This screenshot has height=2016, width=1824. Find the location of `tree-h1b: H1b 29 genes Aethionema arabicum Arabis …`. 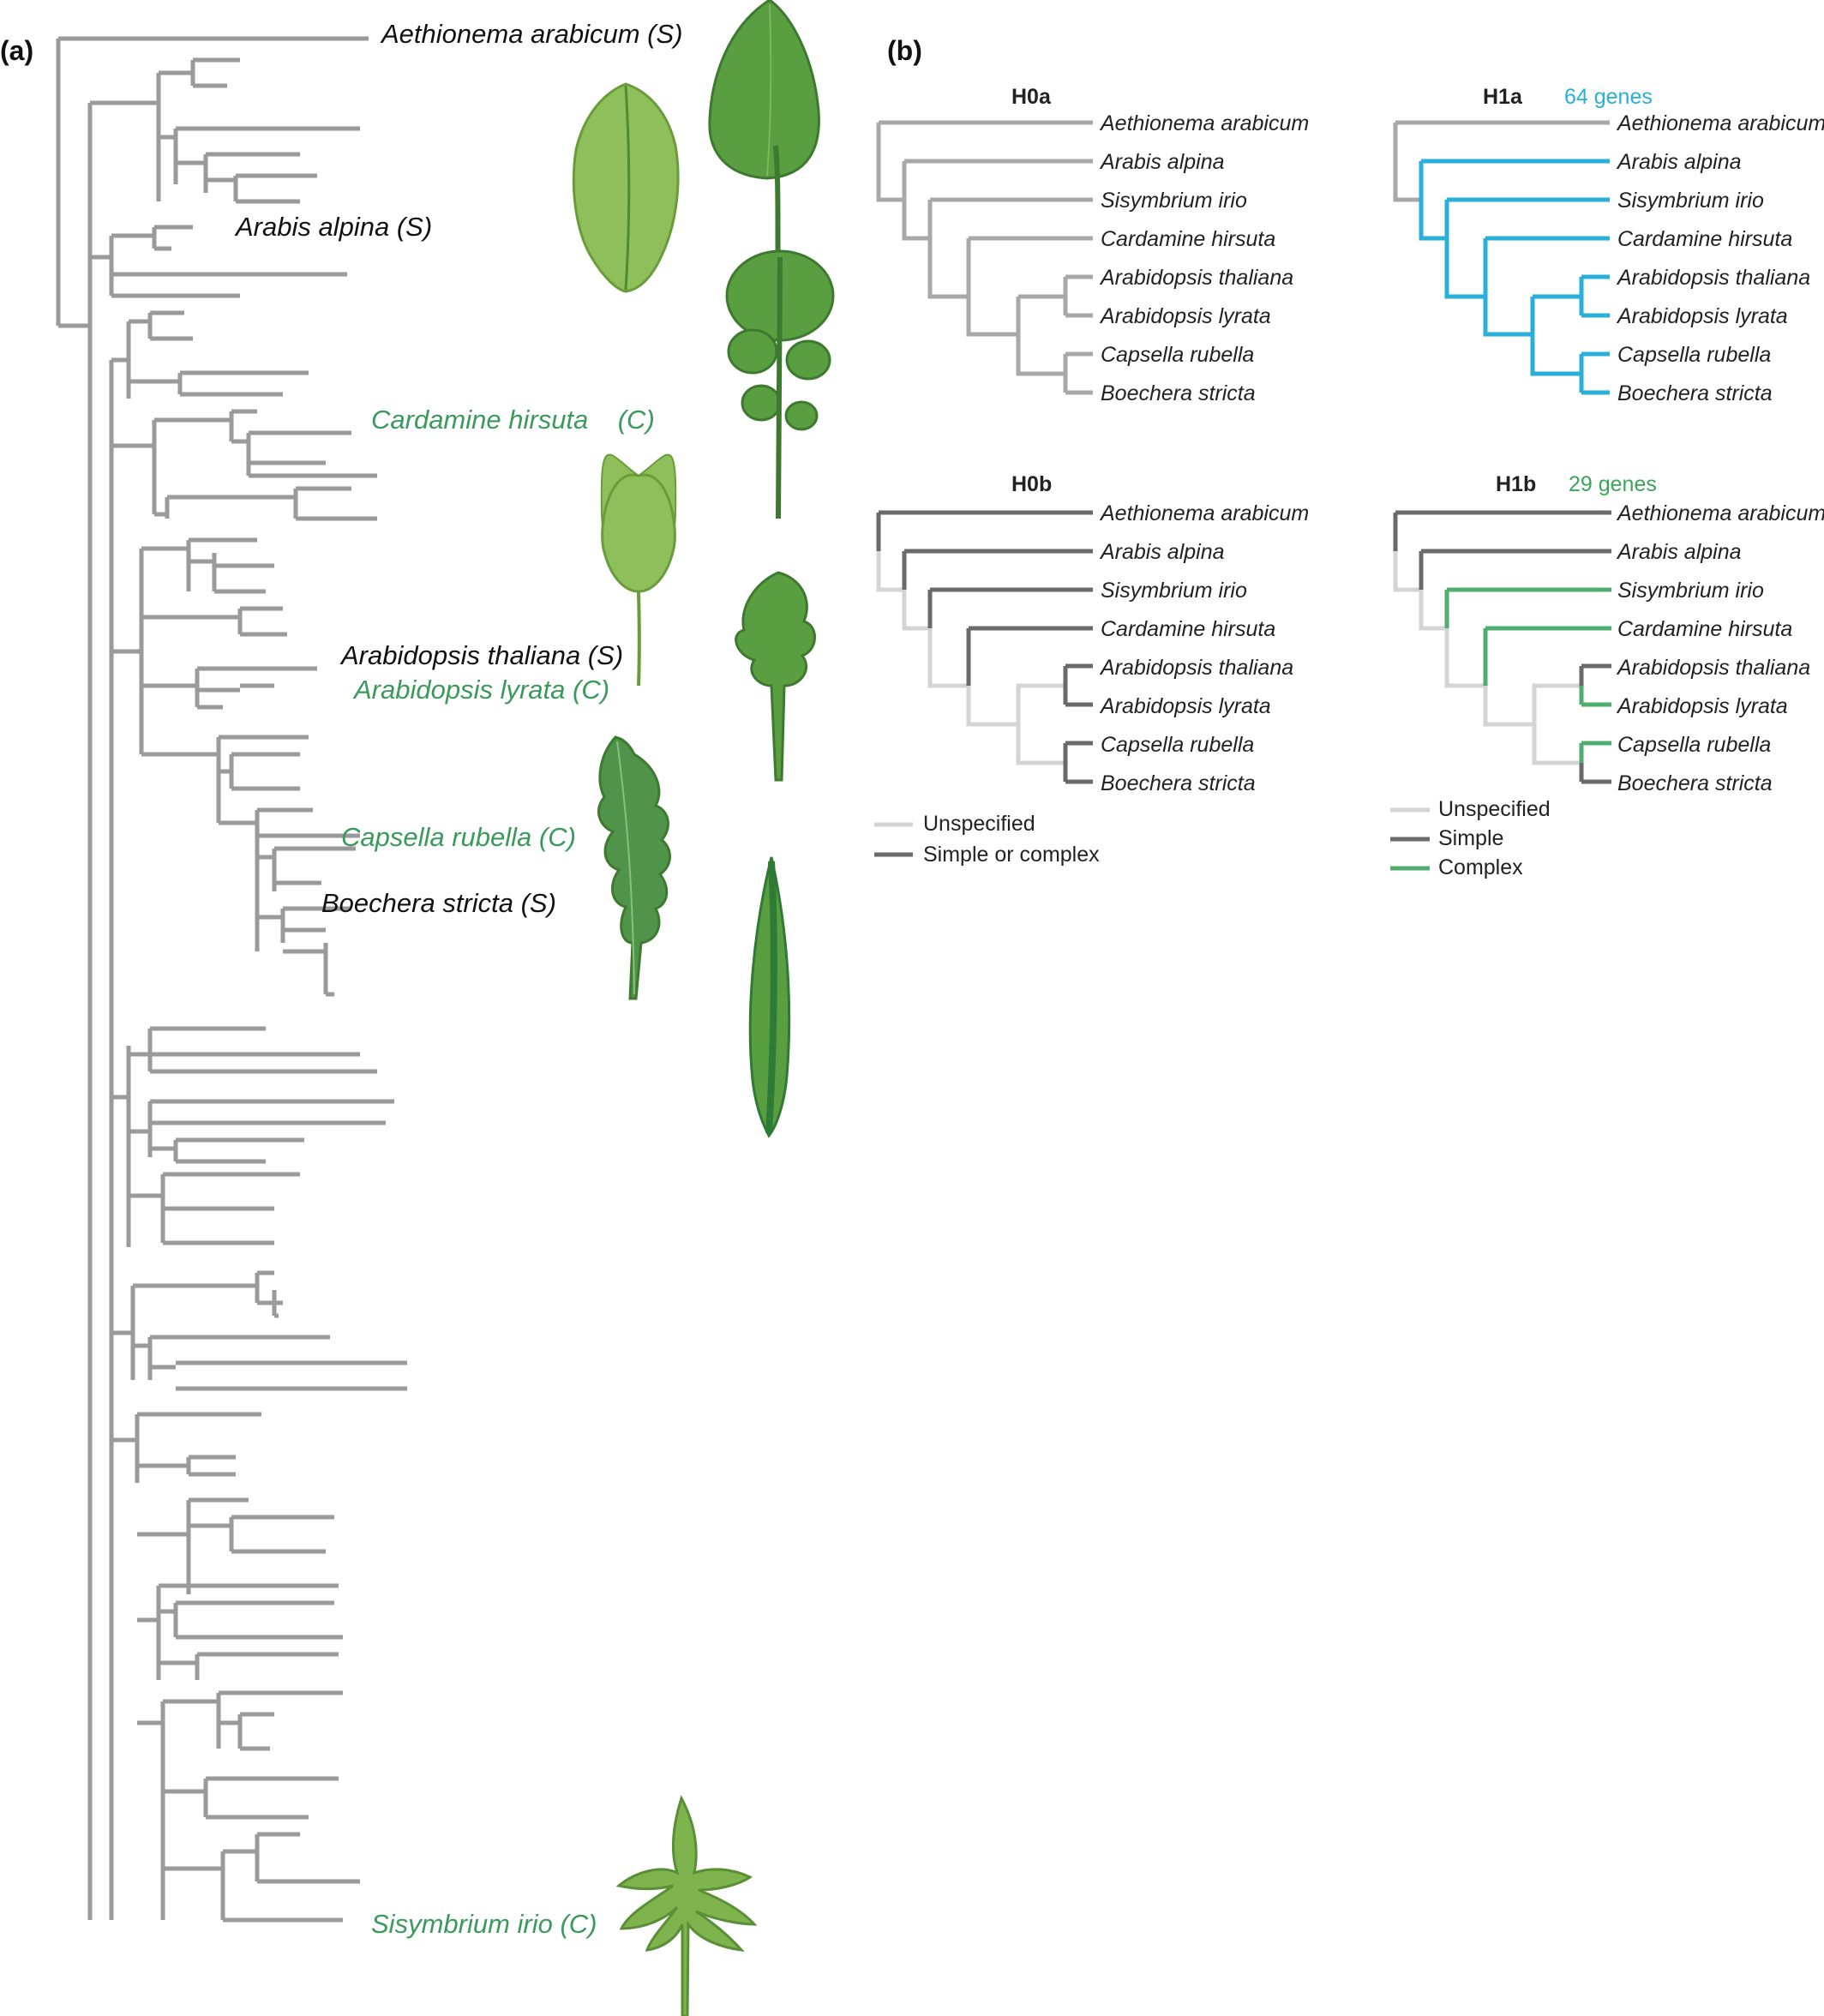

tree-h1b: H1b 29 genes Aethionema arabicum Arabis … is located at coordinates (1607, 675).